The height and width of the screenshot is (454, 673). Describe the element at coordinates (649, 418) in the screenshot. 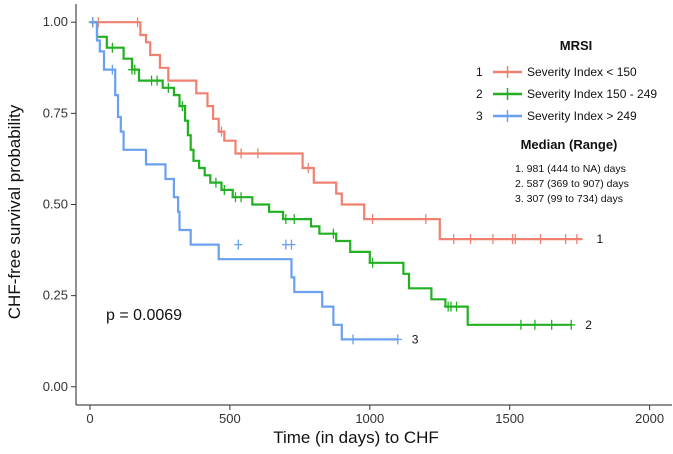

I see `x-tick-label: 2000` at that location.